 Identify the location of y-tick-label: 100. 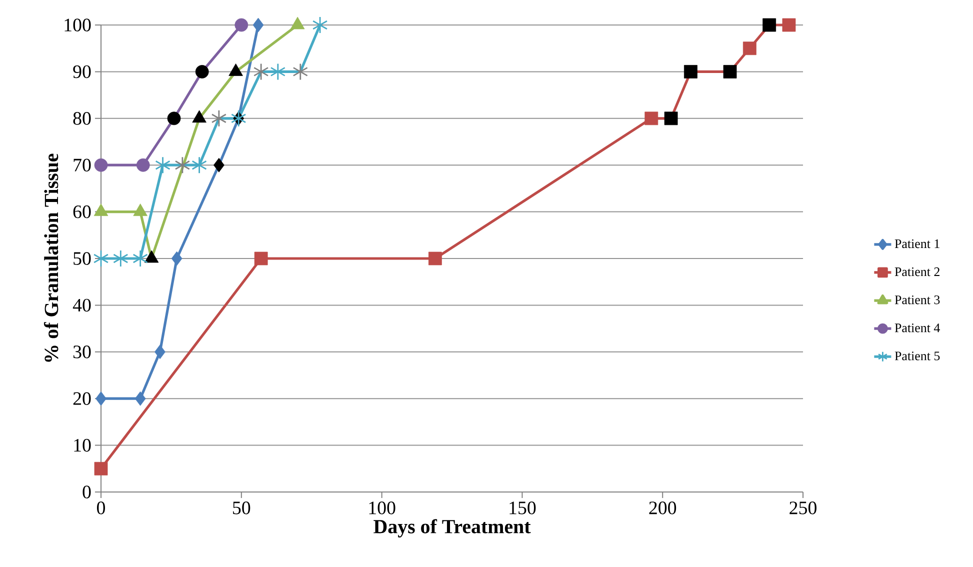
(77, 25).